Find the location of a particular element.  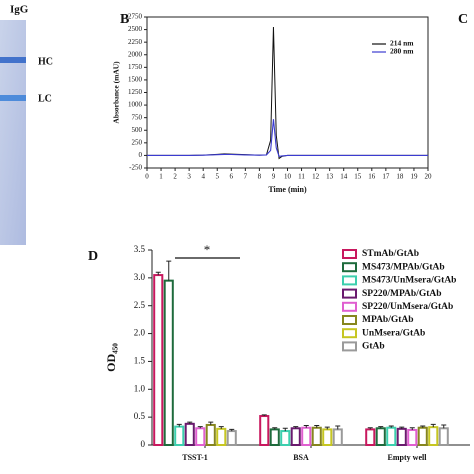

y-tick-label: 2500 is located at coordinates (135, 29).